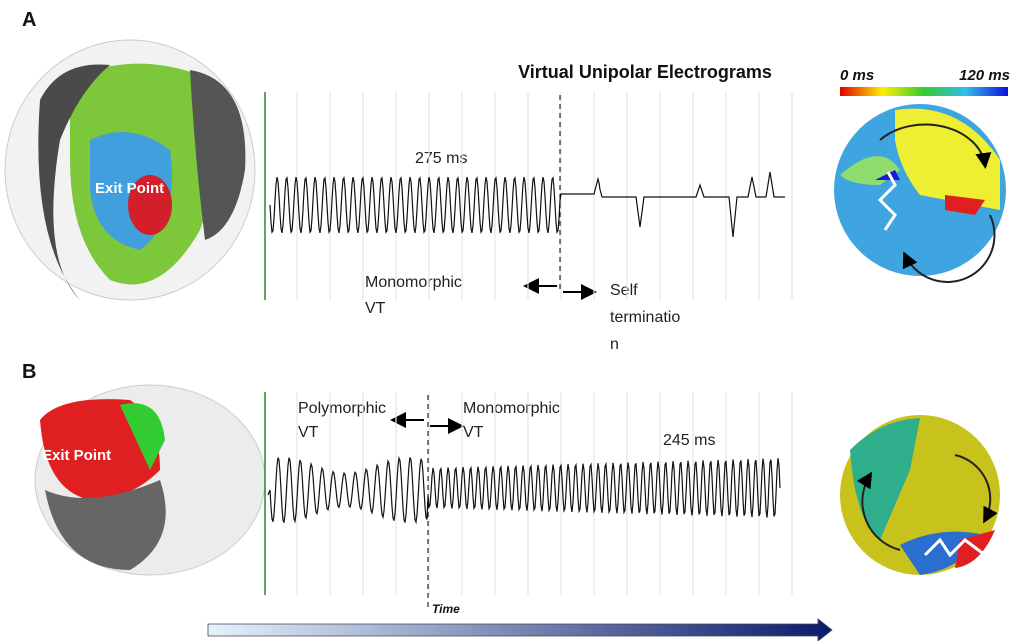 The width and height of the screenshot is (1016, 641). What do you see at coordinates (920, 193) in the screenshot?
I see `disk-a` at bounding box center [920, 193].